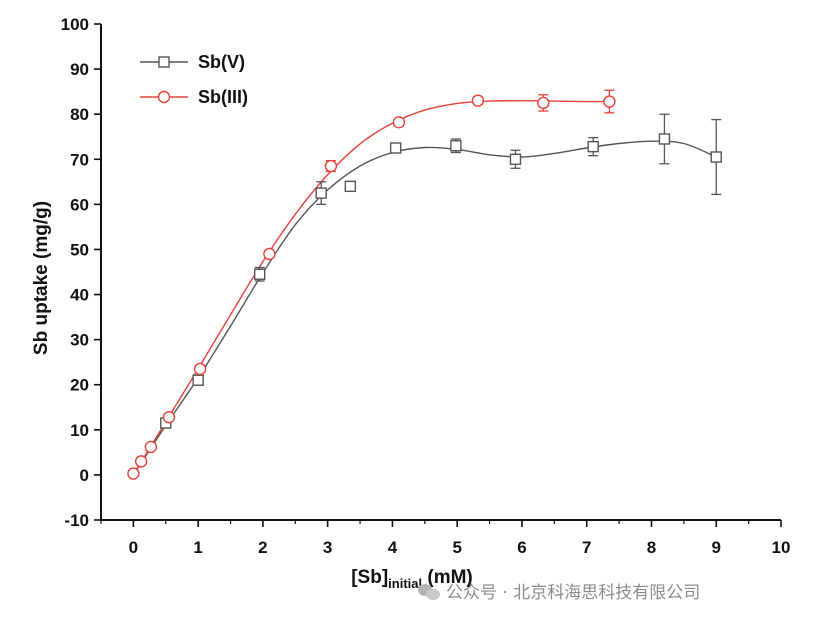 The height and width of the screenshot is (622, 822). I want to click on y-tick-label: -10, so click(76, 520).